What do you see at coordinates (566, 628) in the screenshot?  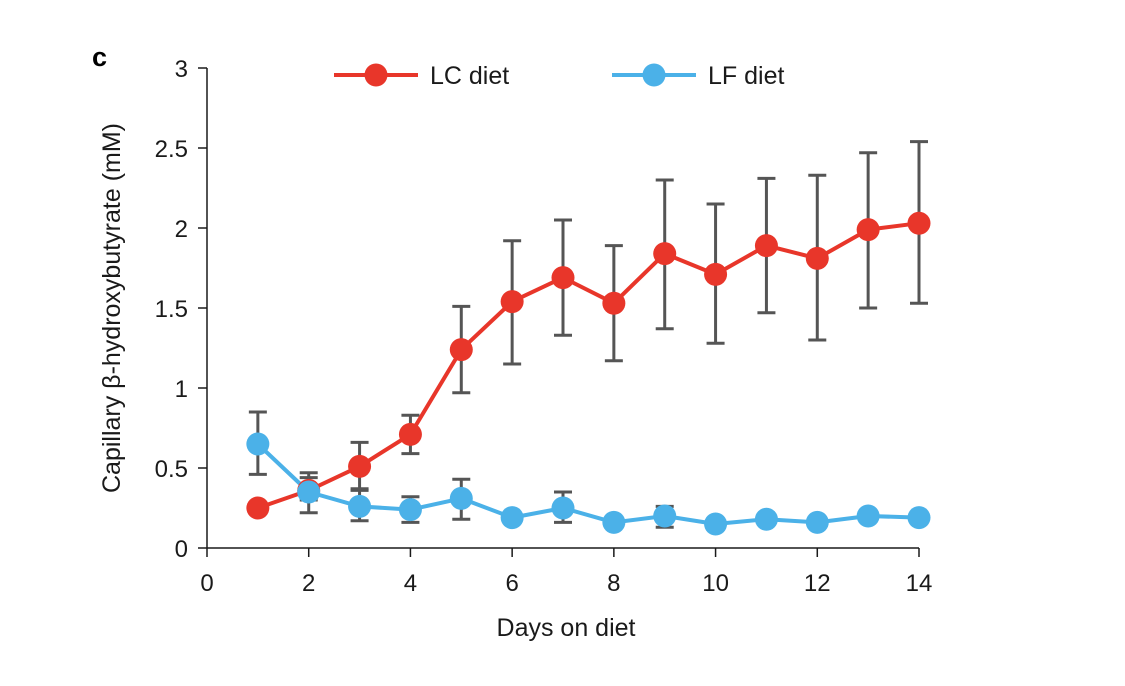 I see `x-axis-title: Days on diet` at bounding box center [566, 628].